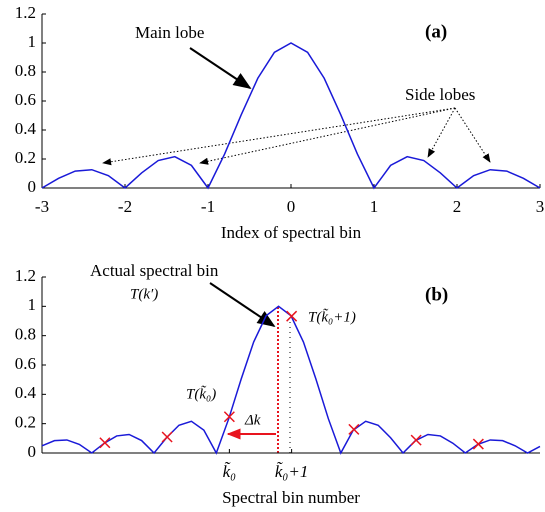  What do you see at coordinates (230, 471) in the screenshot?
I see `x-tick-label: k̃₀` at bounding box center [230, 471].